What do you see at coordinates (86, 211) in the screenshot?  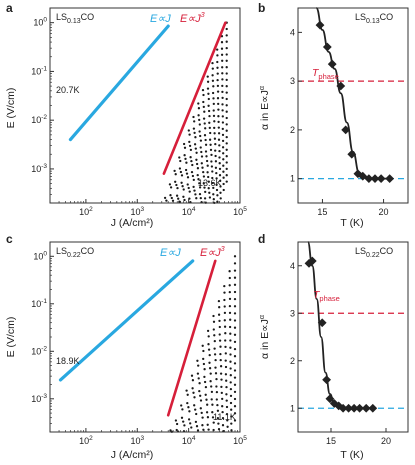 I see `pa-xtick-label: 102` at bounding box center [86, 211].